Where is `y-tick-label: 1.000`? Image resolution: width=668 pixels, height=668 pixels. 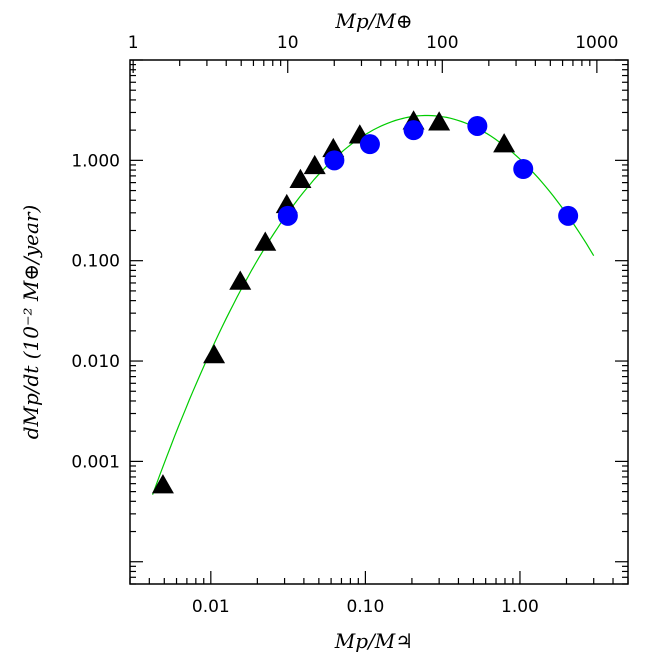
y-tick-label: 1.000 is located at coordinates (95, 161).